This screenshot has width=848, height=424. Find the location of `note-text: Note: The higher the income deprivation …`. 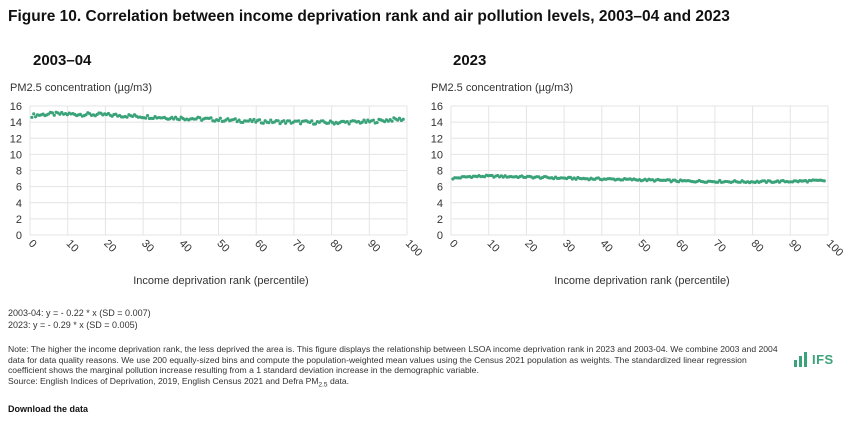

note-text: Note: The higher the income deprivation … is located at coordinates (393, 360).